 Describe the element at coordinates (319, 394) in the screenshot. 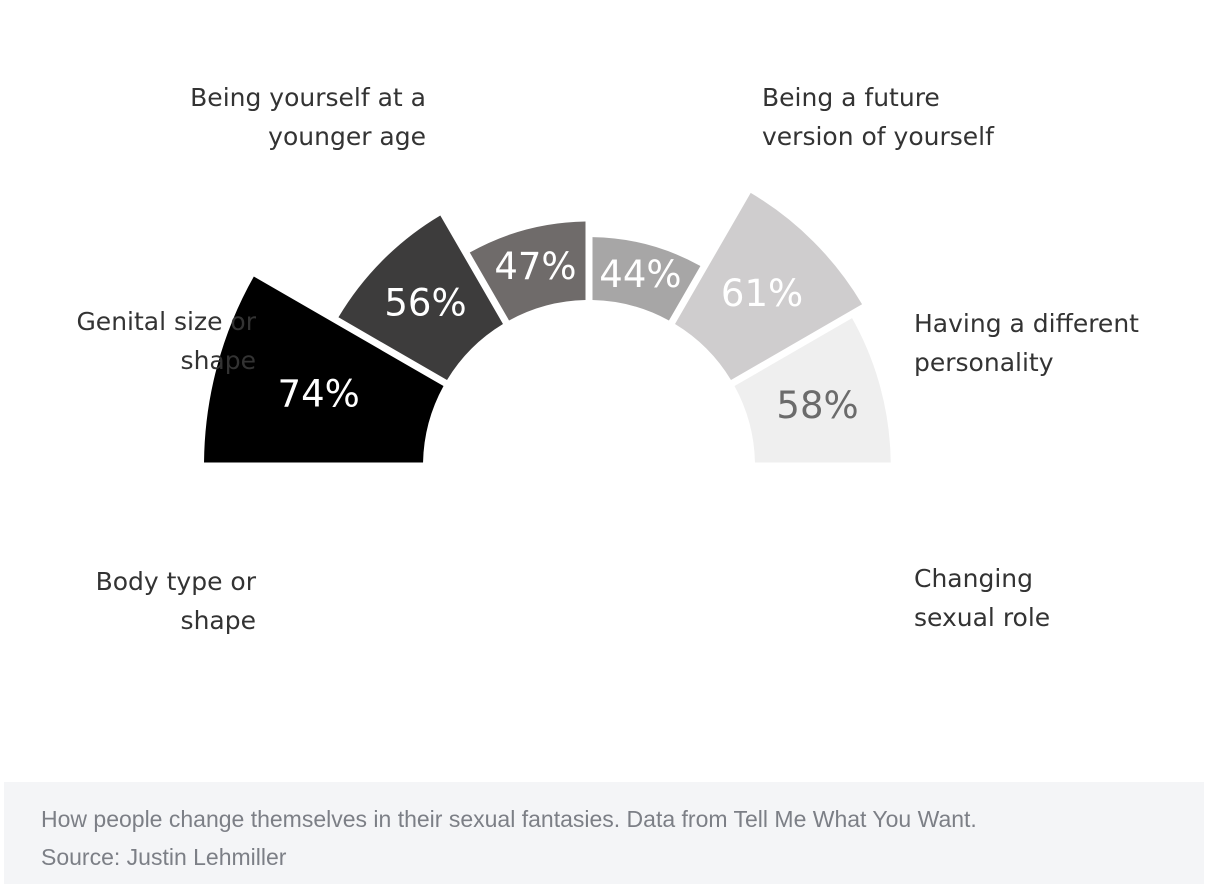

I see `value-label: 74%` at that location.